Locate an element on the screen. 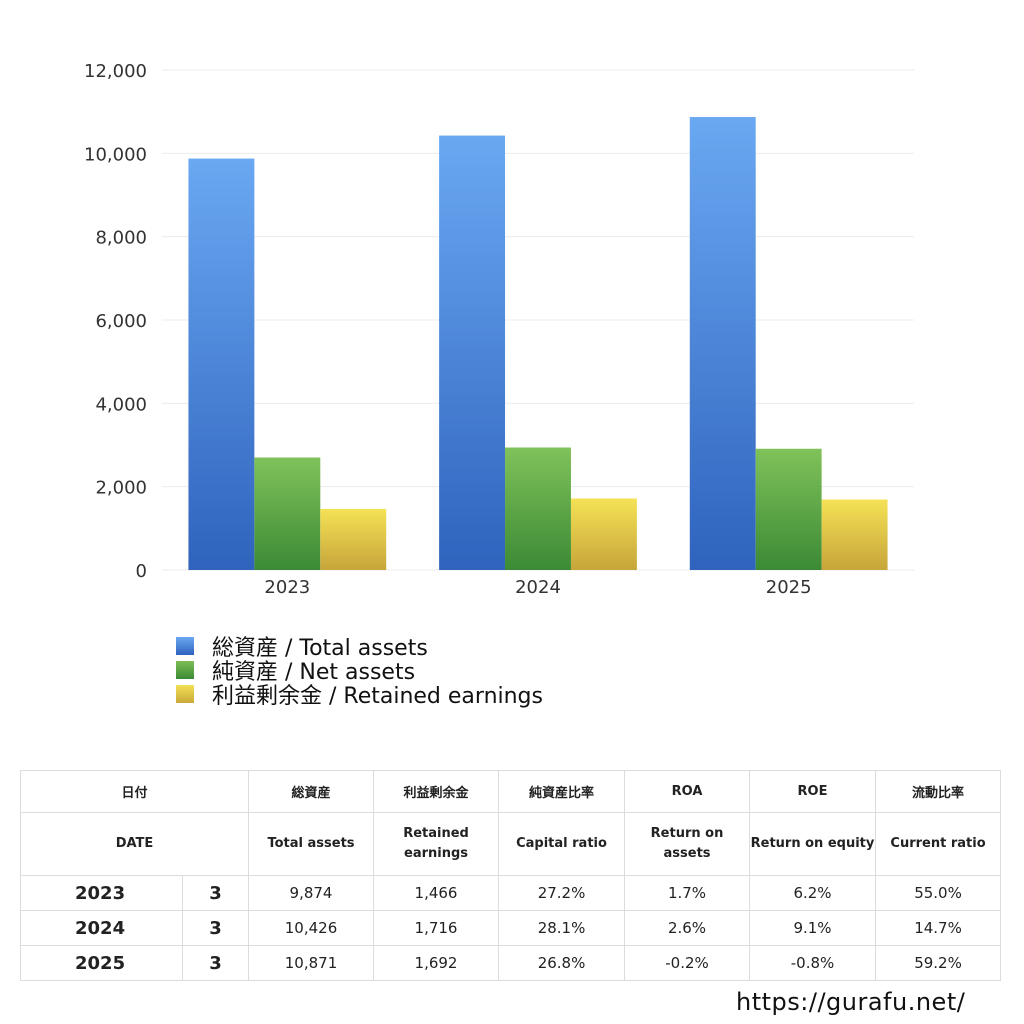 The height and width of the screenshot is (1024, 1024). legend-label-total-assets: 総資産 / Total assets is located at coordinates (320, 648).